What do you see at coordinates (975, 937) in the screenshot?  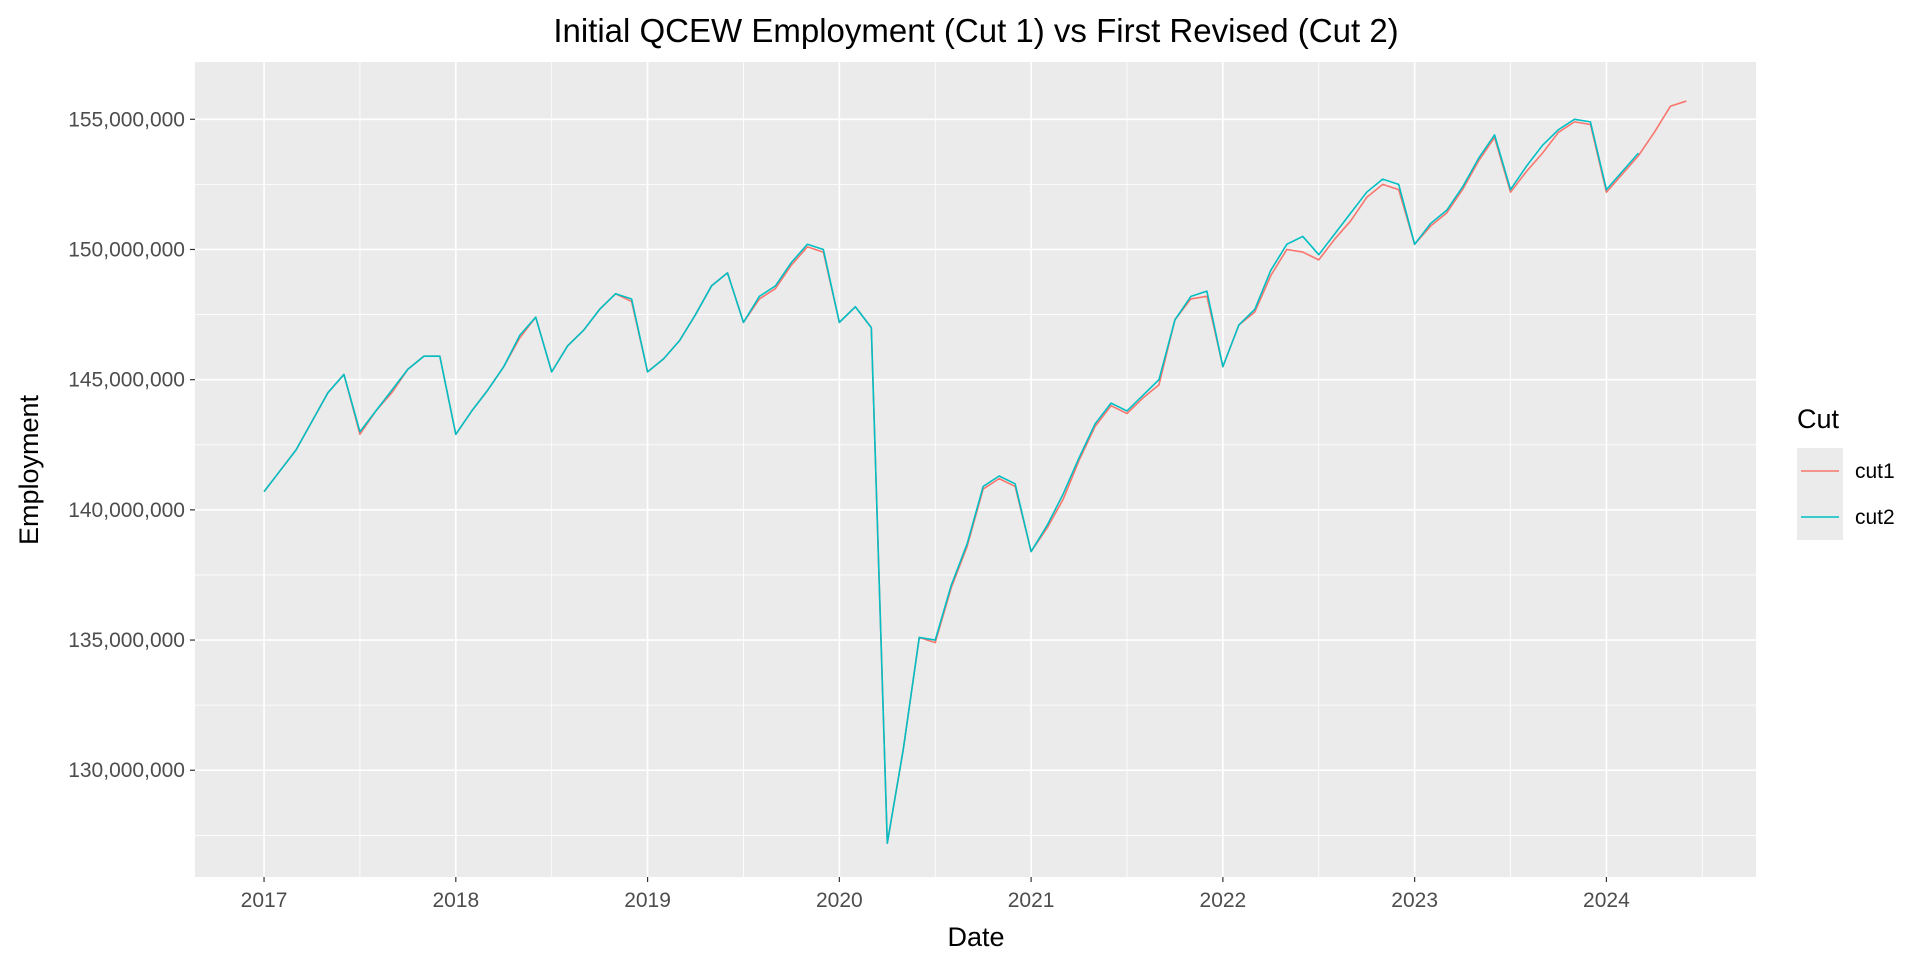 I see `x-axis-title: Date` at bounding box center [975, 937].